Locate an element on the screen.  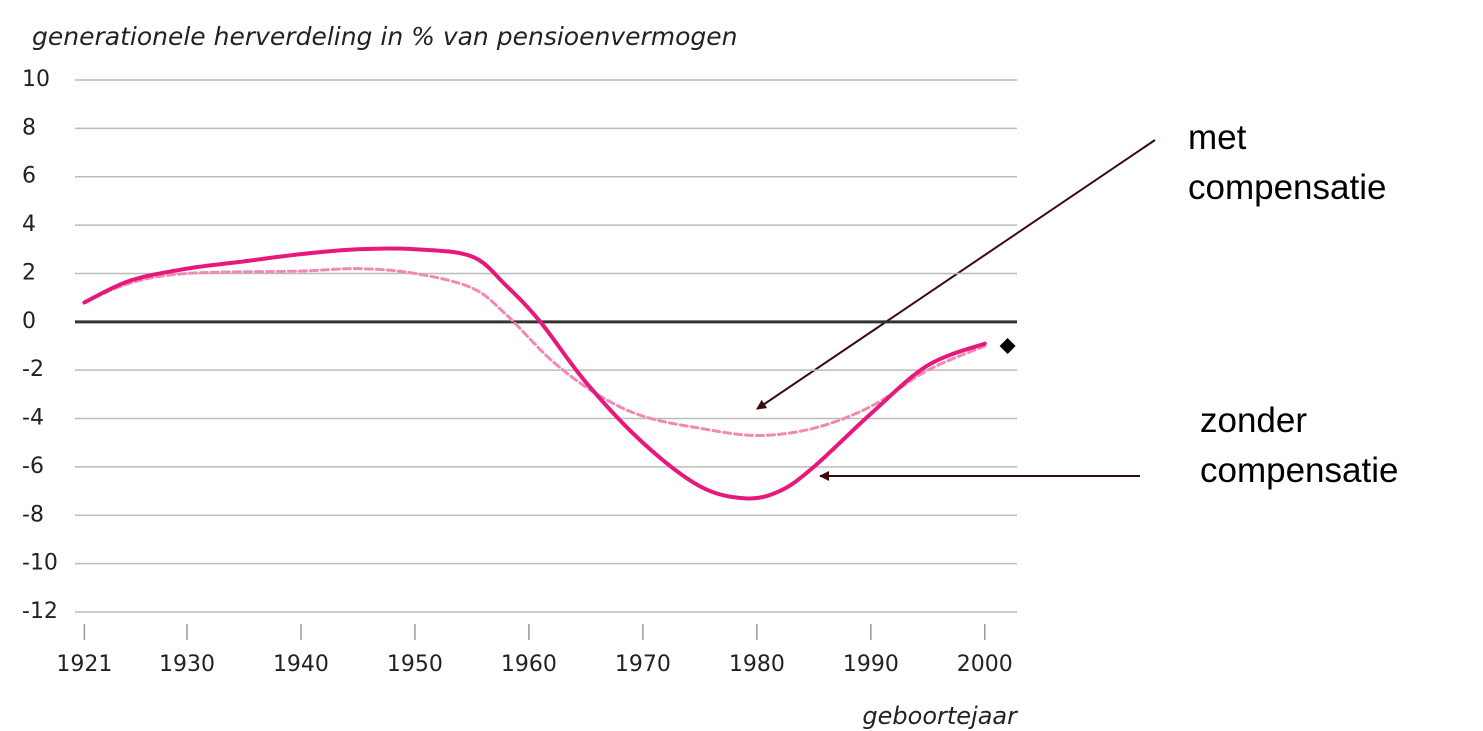
x-tick-label: 2000 is located at coordinates (985, 664).